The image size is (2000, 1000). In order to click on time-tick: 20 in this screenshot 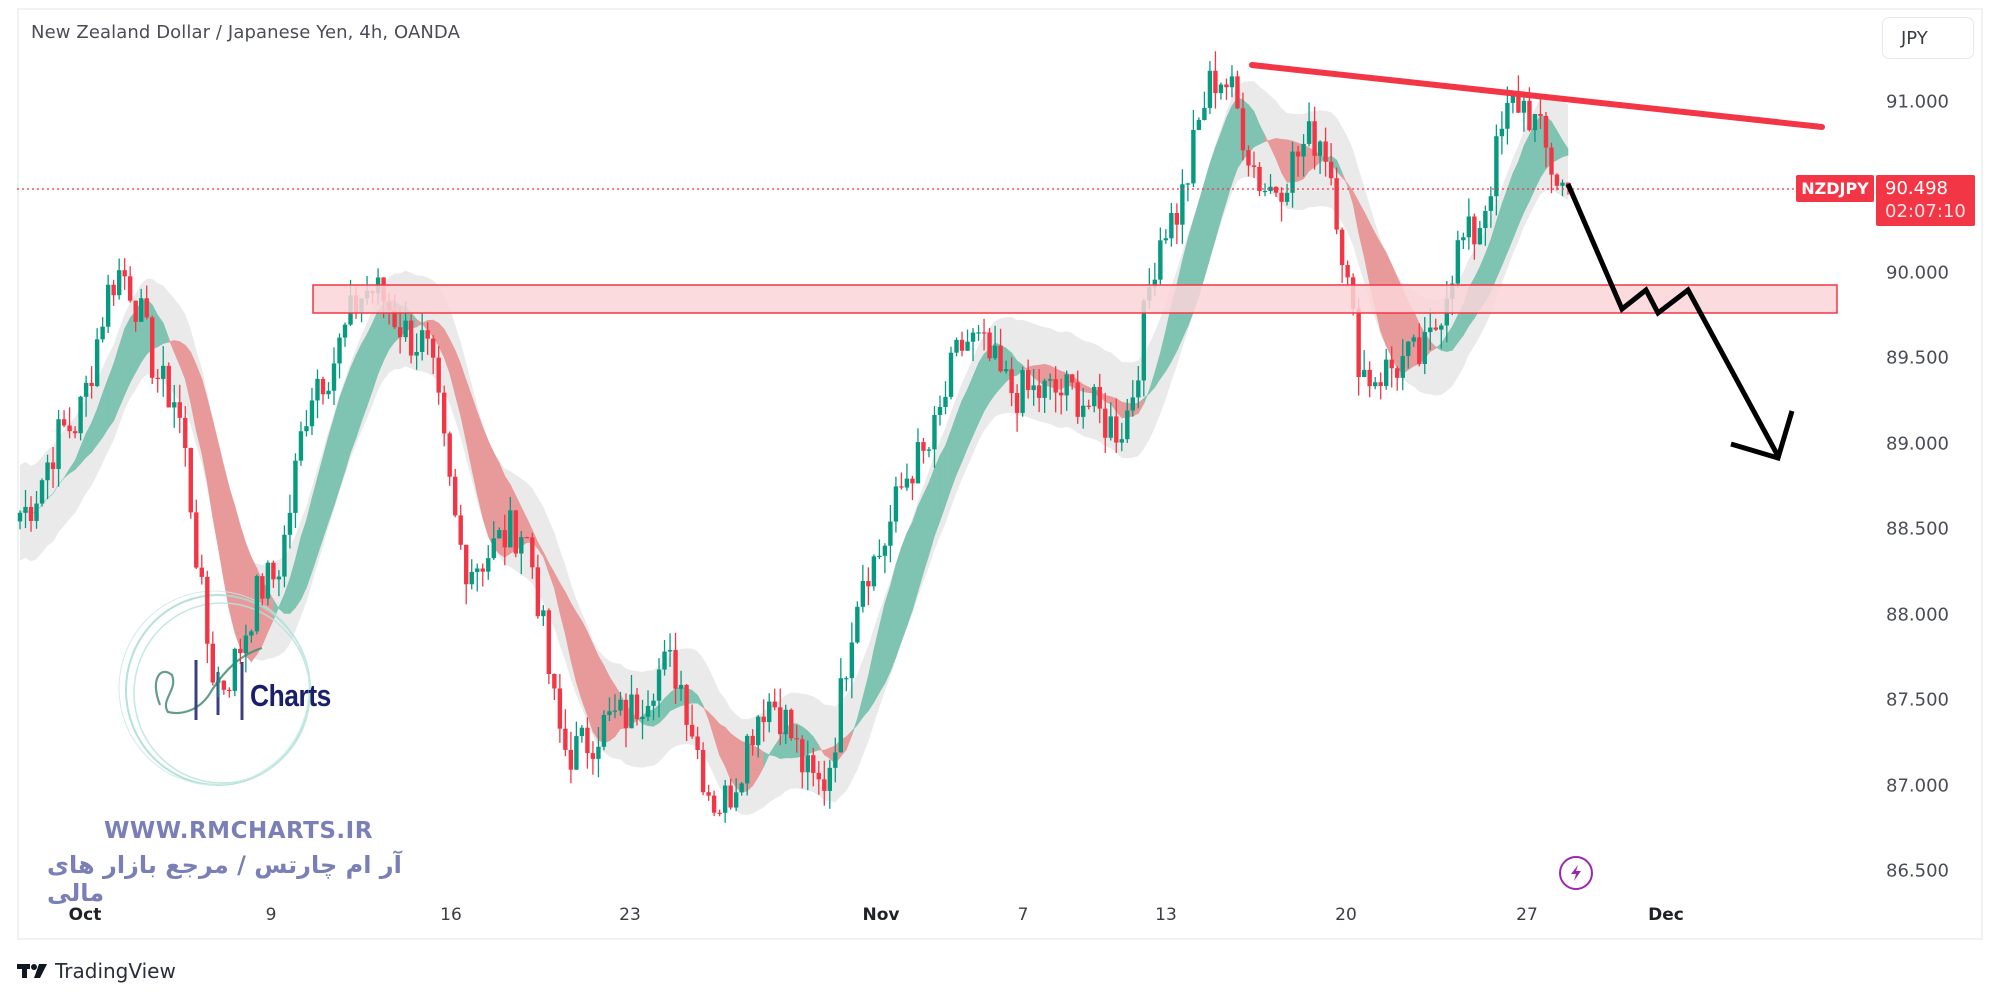, I will do `click(1346, 915)`.